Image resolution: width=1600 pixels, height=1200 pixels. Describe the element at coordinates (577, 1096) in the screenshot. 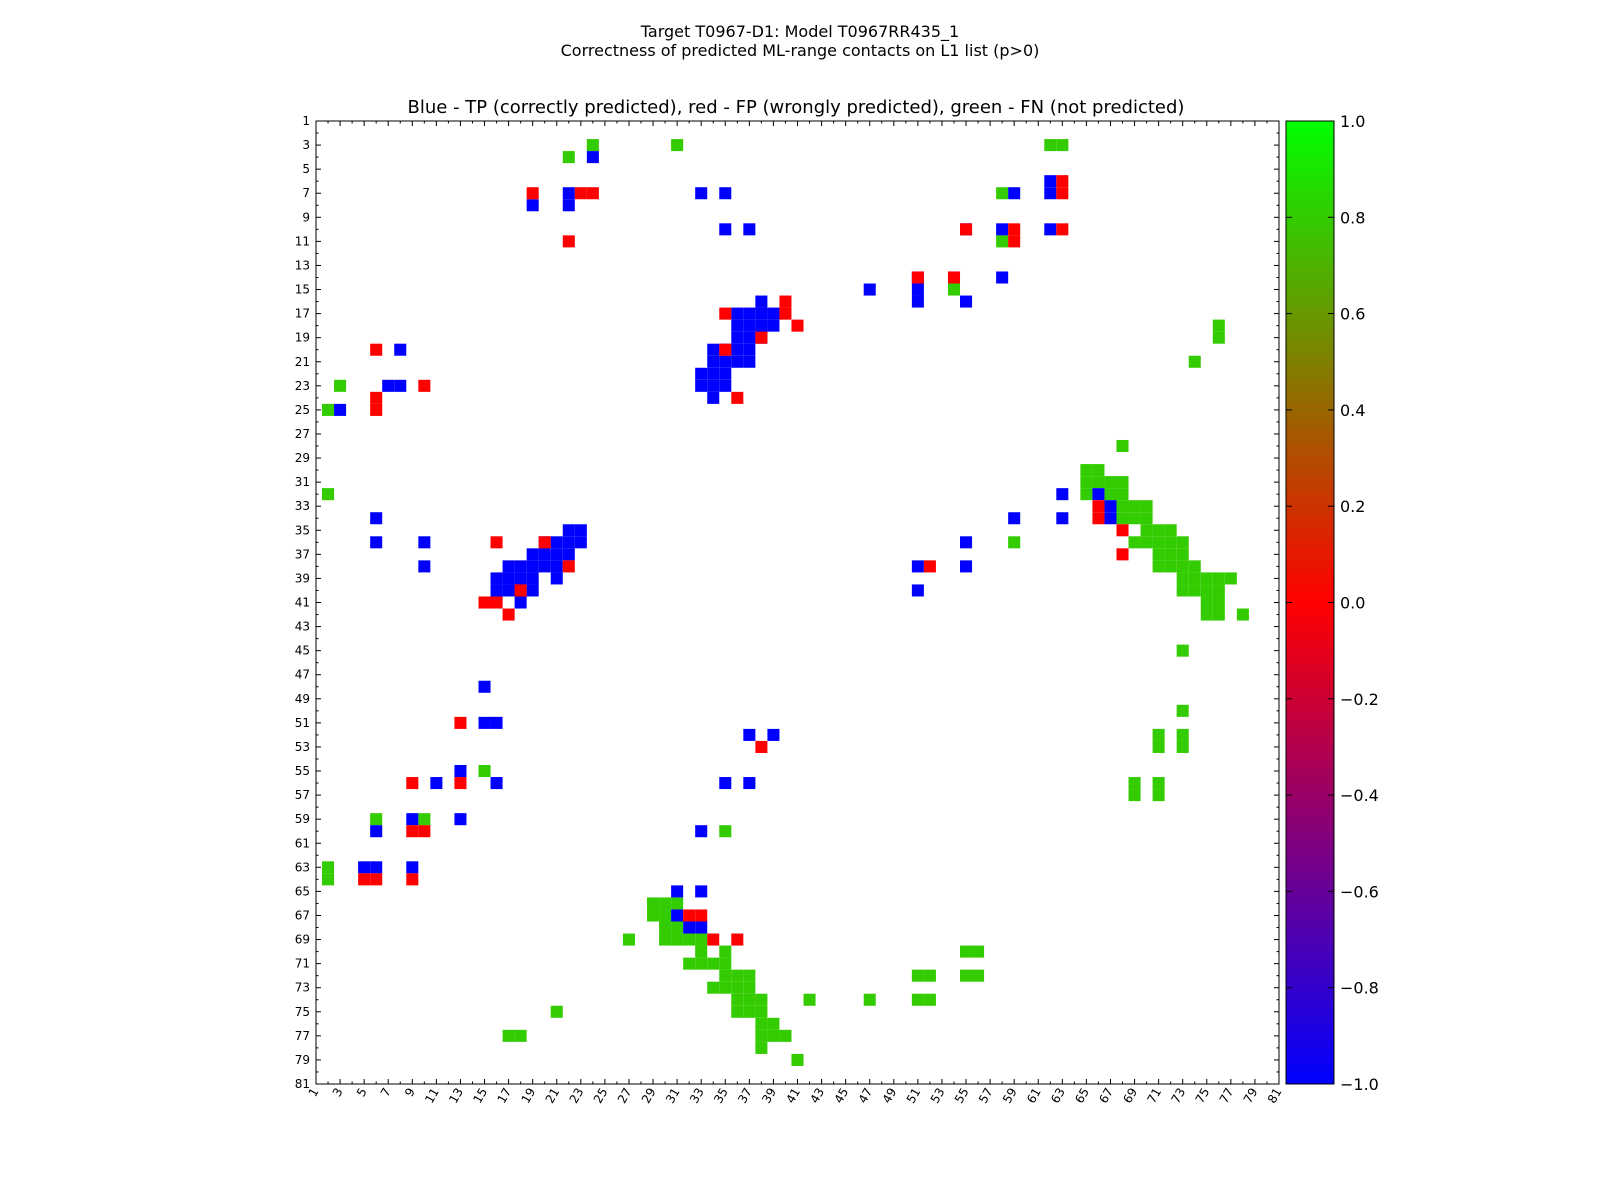

I see `x-tick-label: 23` at that location.